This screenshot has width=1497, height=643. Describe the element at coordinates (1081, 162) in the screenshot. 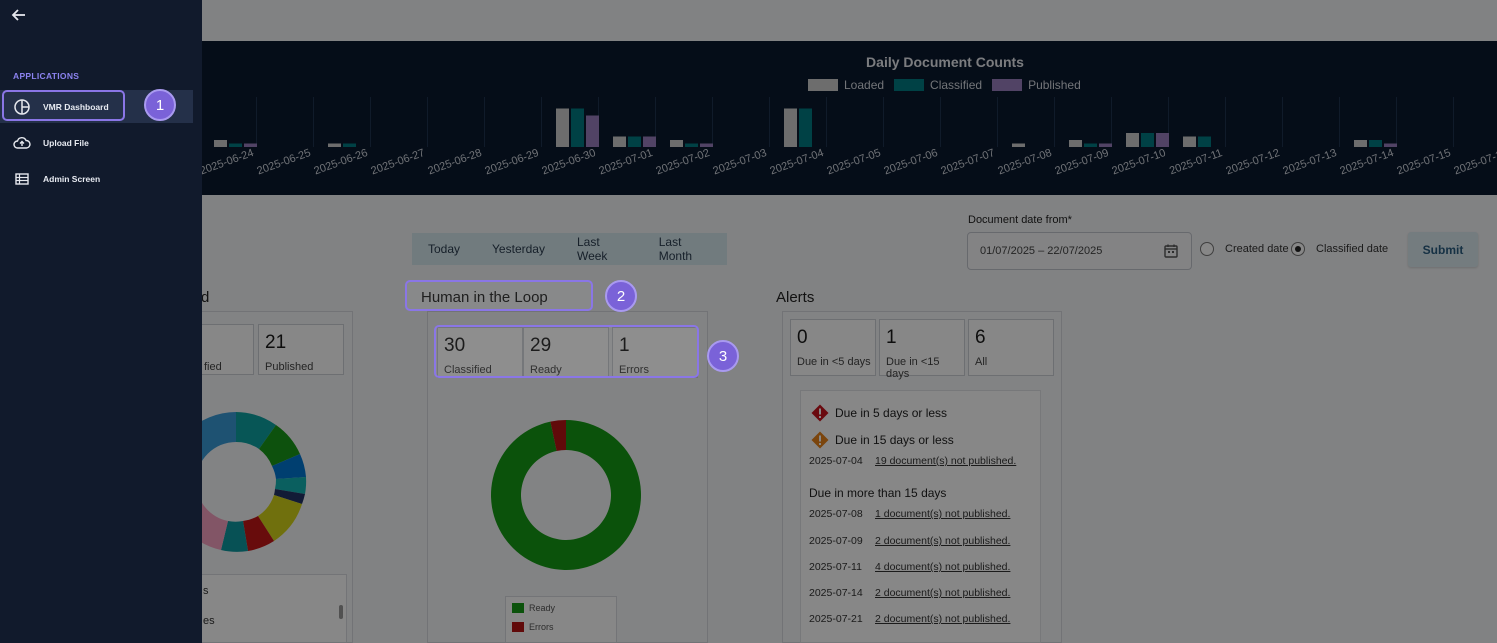

I see `x-tick-label: 2025-07-09` at that location.